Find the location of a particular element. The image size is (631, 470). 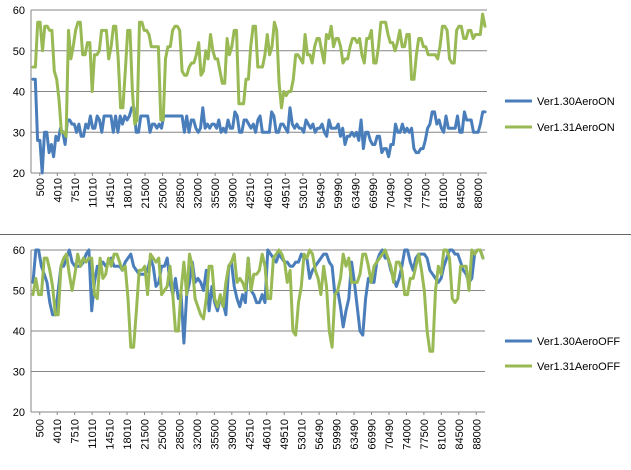

legend-label: Ver1.30AeroOFF is located at coordinates (578, 342).